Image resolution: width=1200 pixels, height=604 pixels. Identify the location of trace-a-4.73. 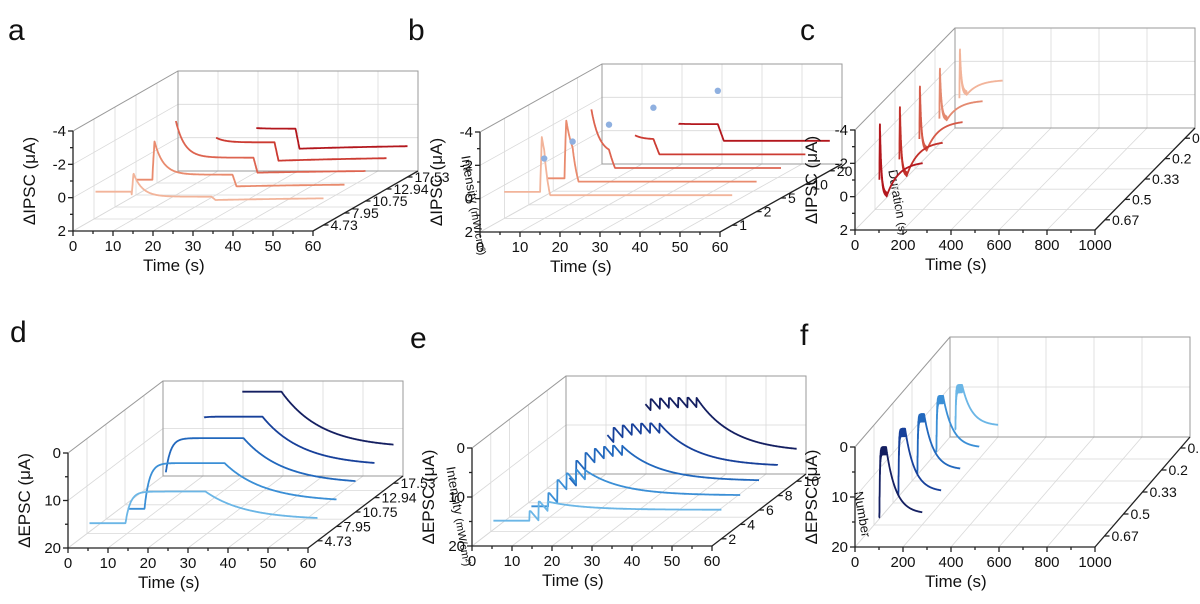
(209, 186).